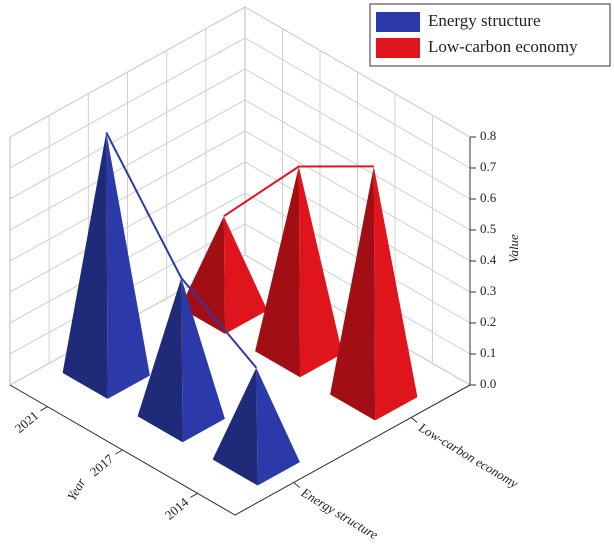 The height and width of the screenshot is (552, 614). I want to click on y-tick-label: 0.2, so click(488, 321).